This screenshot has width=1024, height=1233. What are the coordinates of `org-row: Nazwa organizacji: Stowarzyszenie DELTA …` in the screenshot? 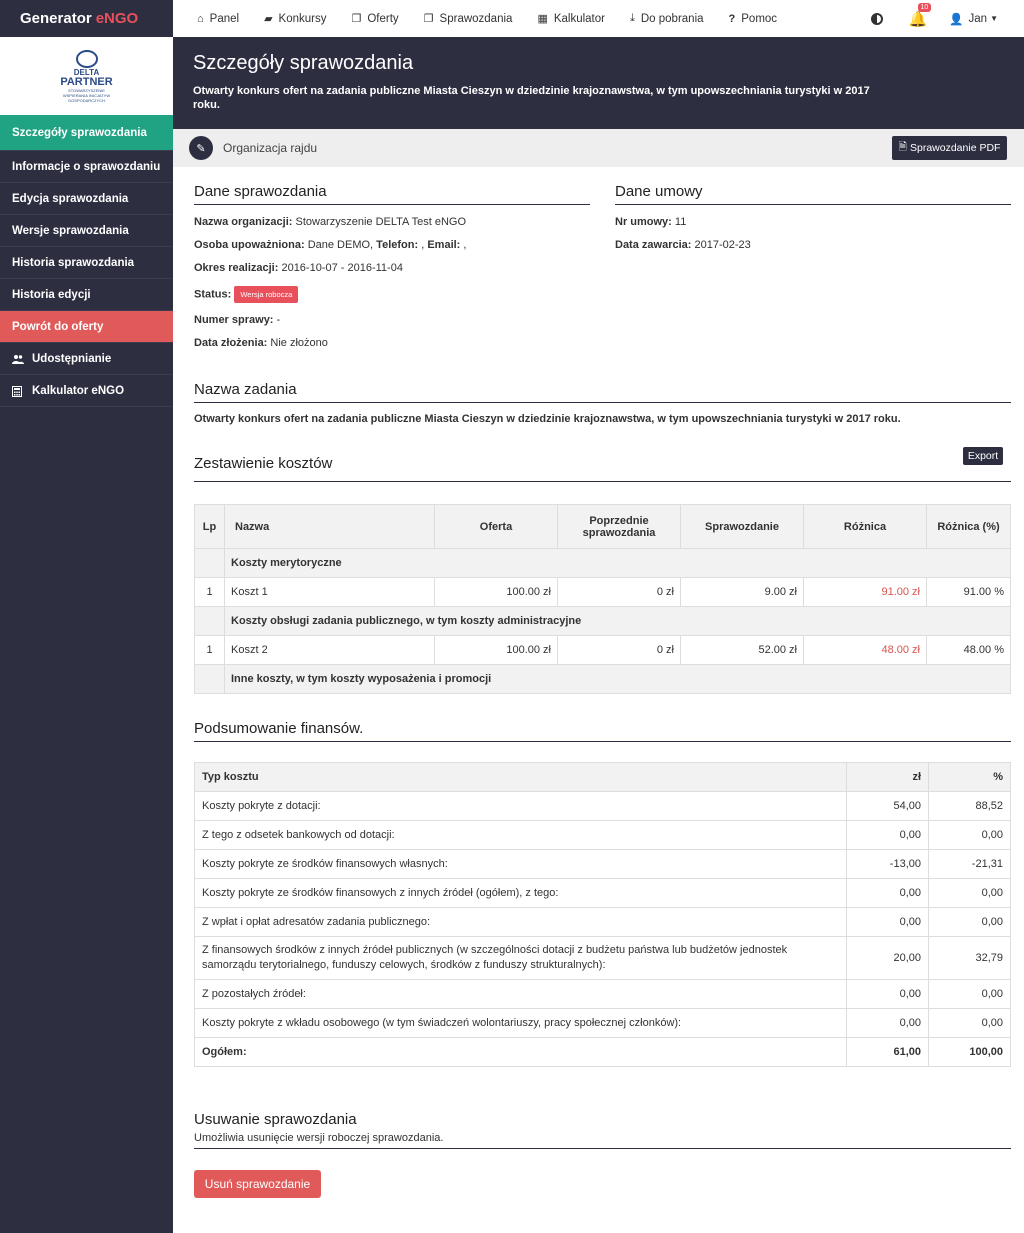 It's located at (392, 222).